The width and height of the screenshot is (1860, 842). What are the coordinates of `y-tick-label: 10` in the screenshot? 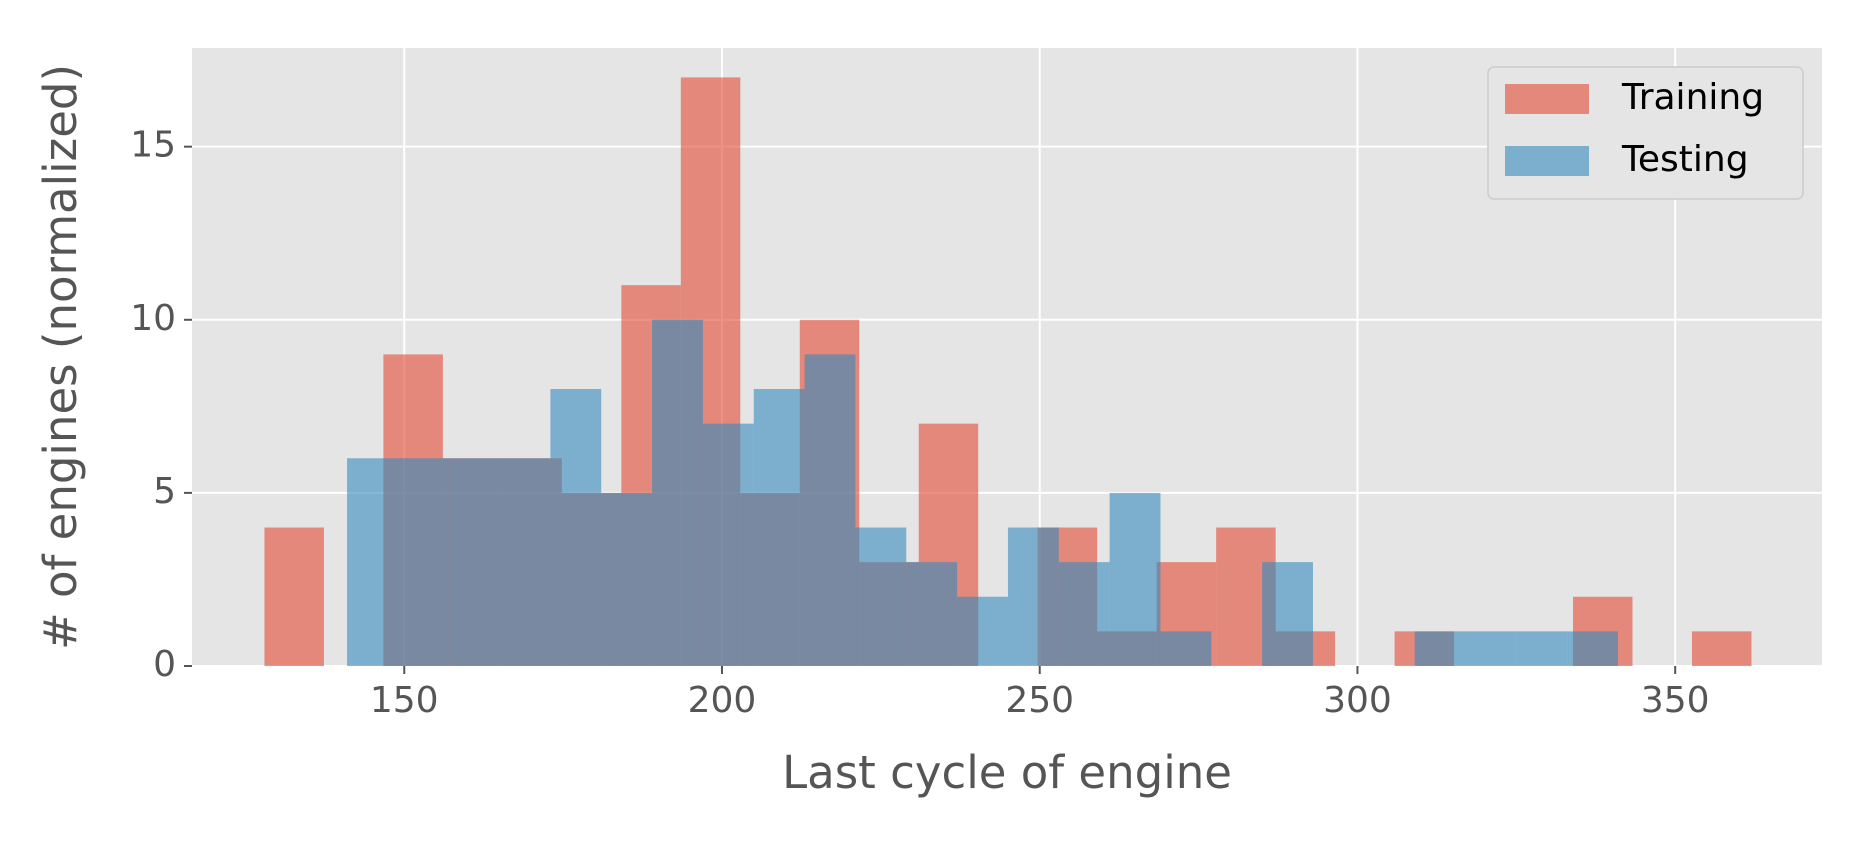 It's located at (153, 318).